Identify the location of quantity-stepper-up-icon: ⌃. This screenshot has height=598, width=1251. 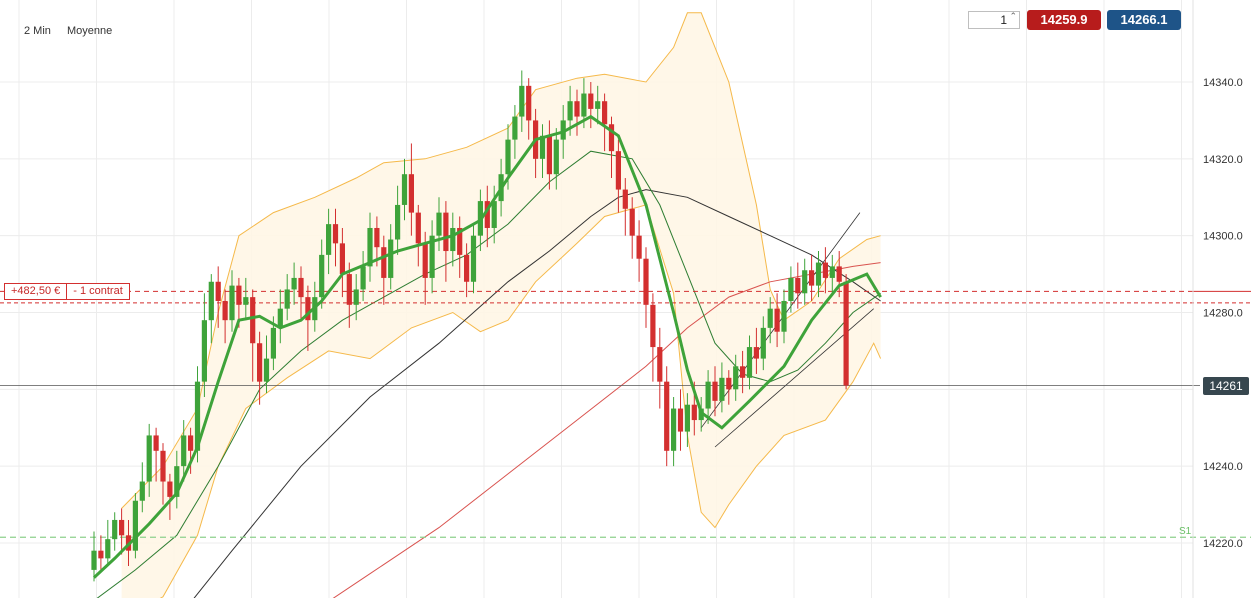
(1013, 16).